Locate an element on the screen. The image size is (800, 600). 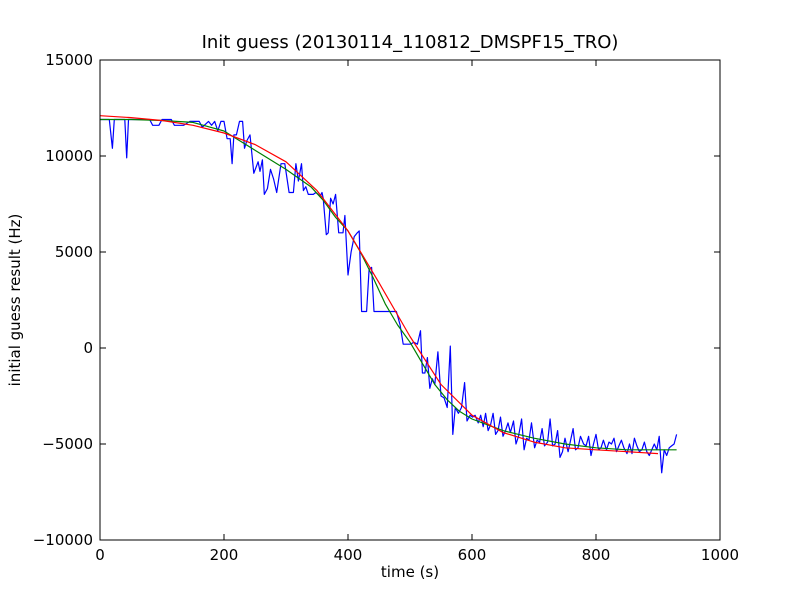
y-tick-label: −10000 is located at coordinates (63, 540).